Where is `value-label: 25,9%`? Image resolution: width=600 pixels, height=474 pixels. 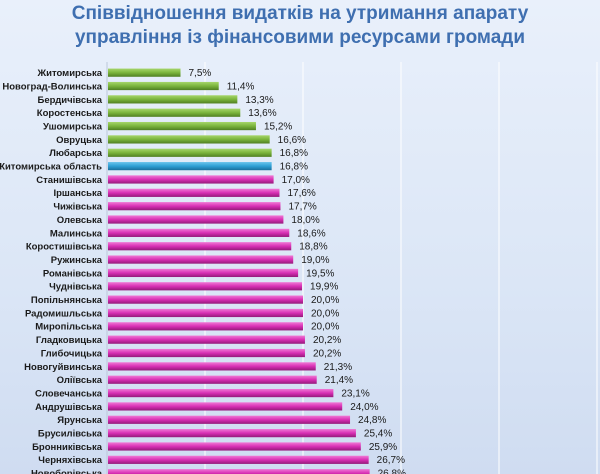 value-label: 25,9% is located at coordinates (383, 447).